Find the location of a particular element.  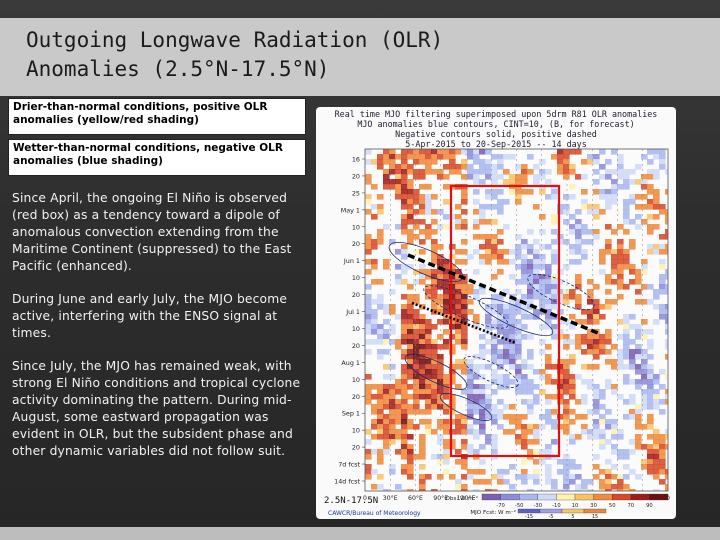

y-tick-label: 16 is located at coordinates (356, 160).